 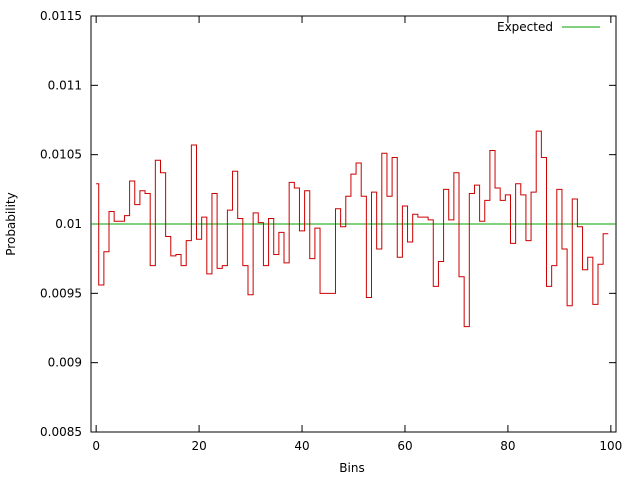 I want to click on x-tick-label: 60, so click(x=404, y=446).